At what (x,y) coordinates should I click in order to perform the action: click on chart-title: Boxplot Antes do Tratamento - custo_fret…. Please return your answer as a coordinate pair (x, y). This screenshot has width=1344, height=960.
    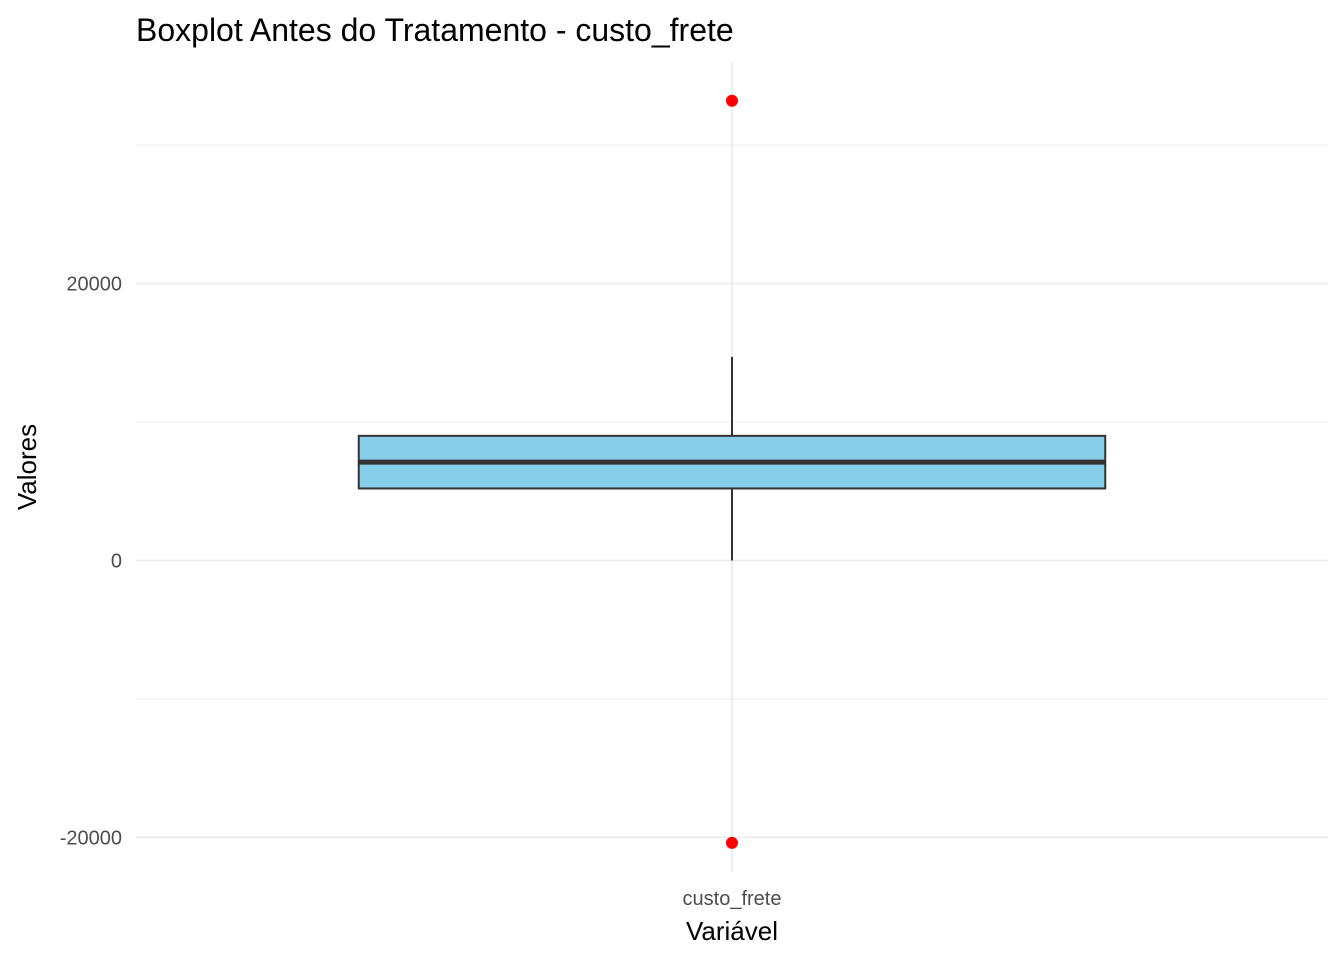
    Looking at the image, I should click on (435, 30).